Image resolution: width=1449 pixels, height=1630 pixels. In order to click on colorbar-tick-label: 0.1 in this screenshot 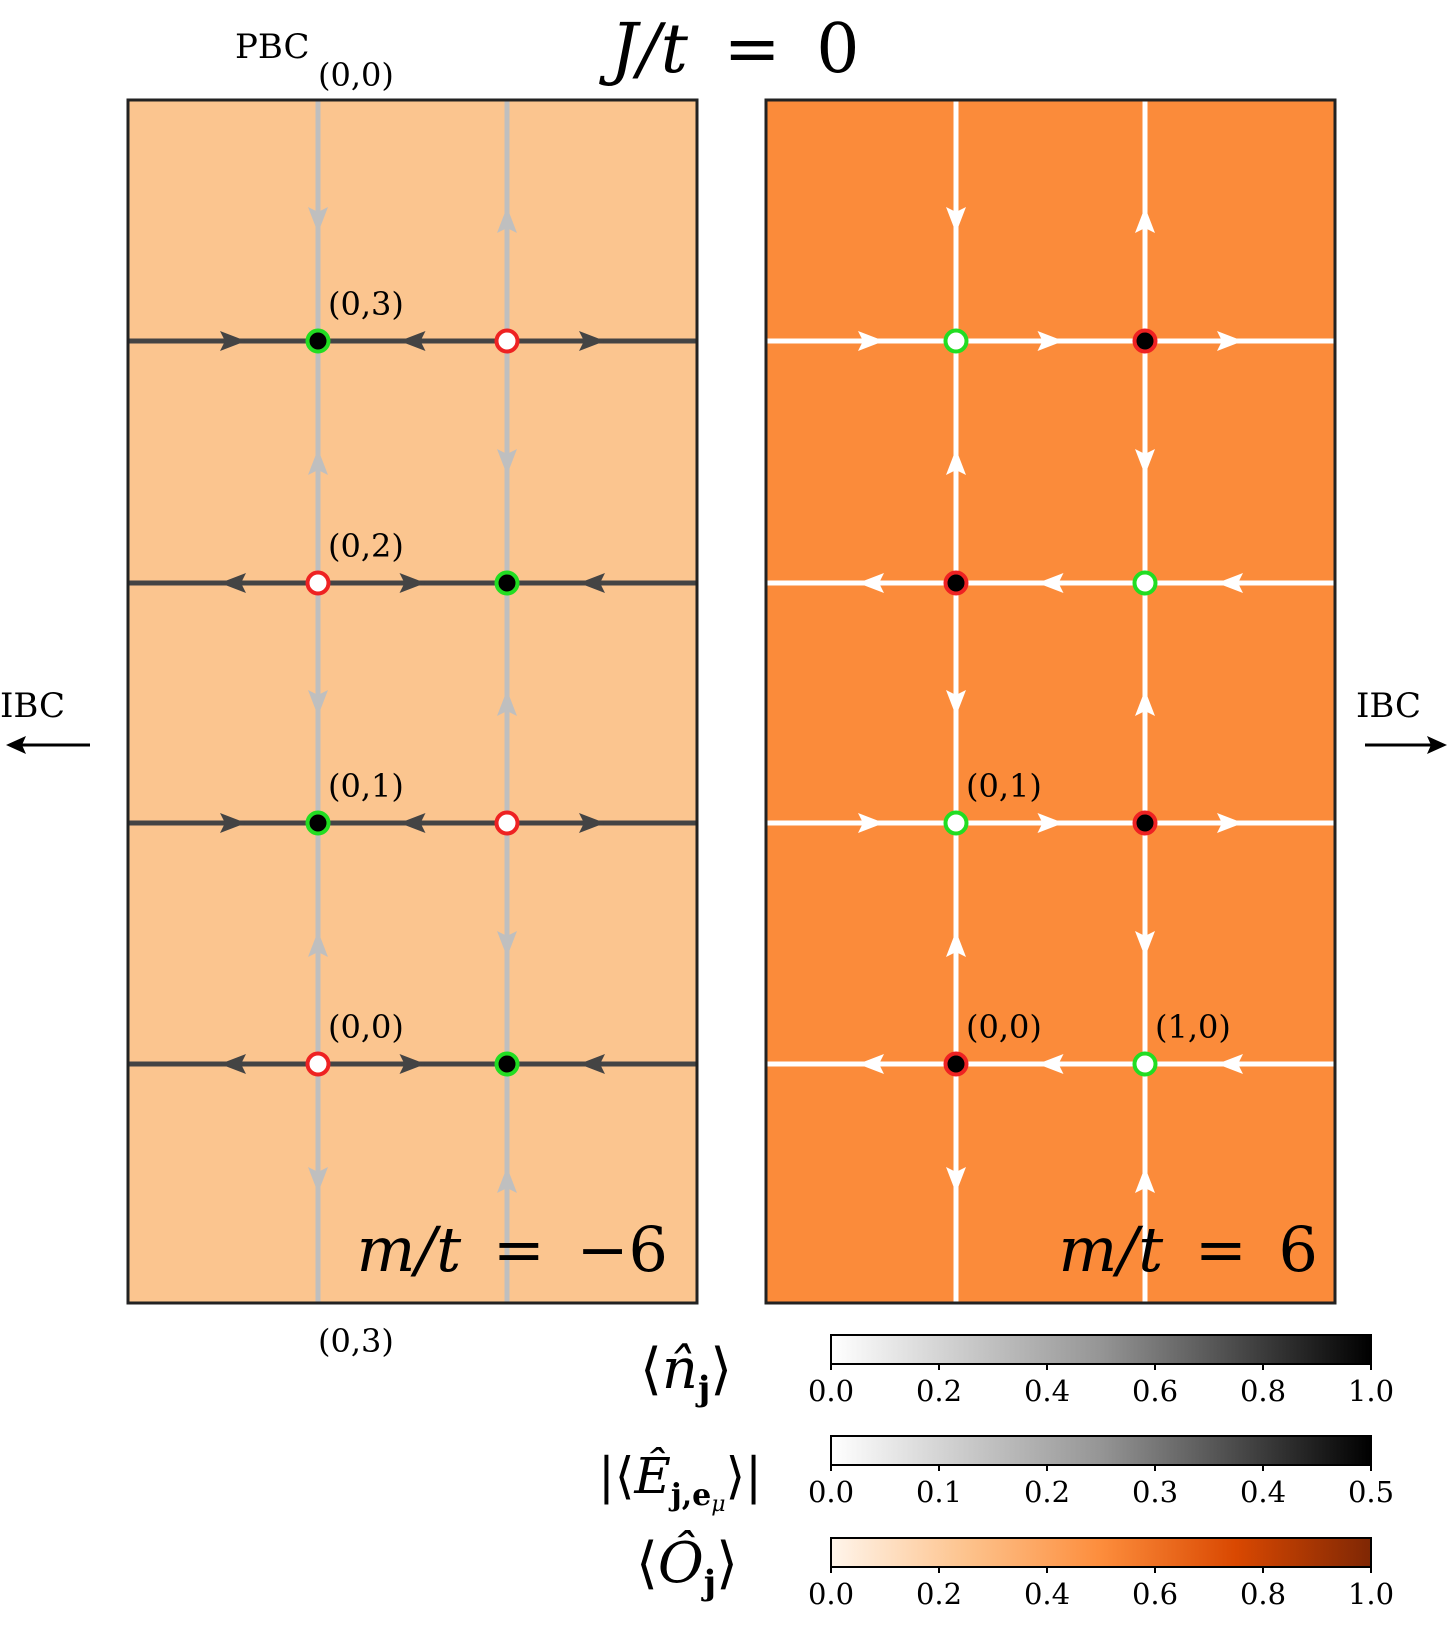, I will do `click(939, 1492)`.